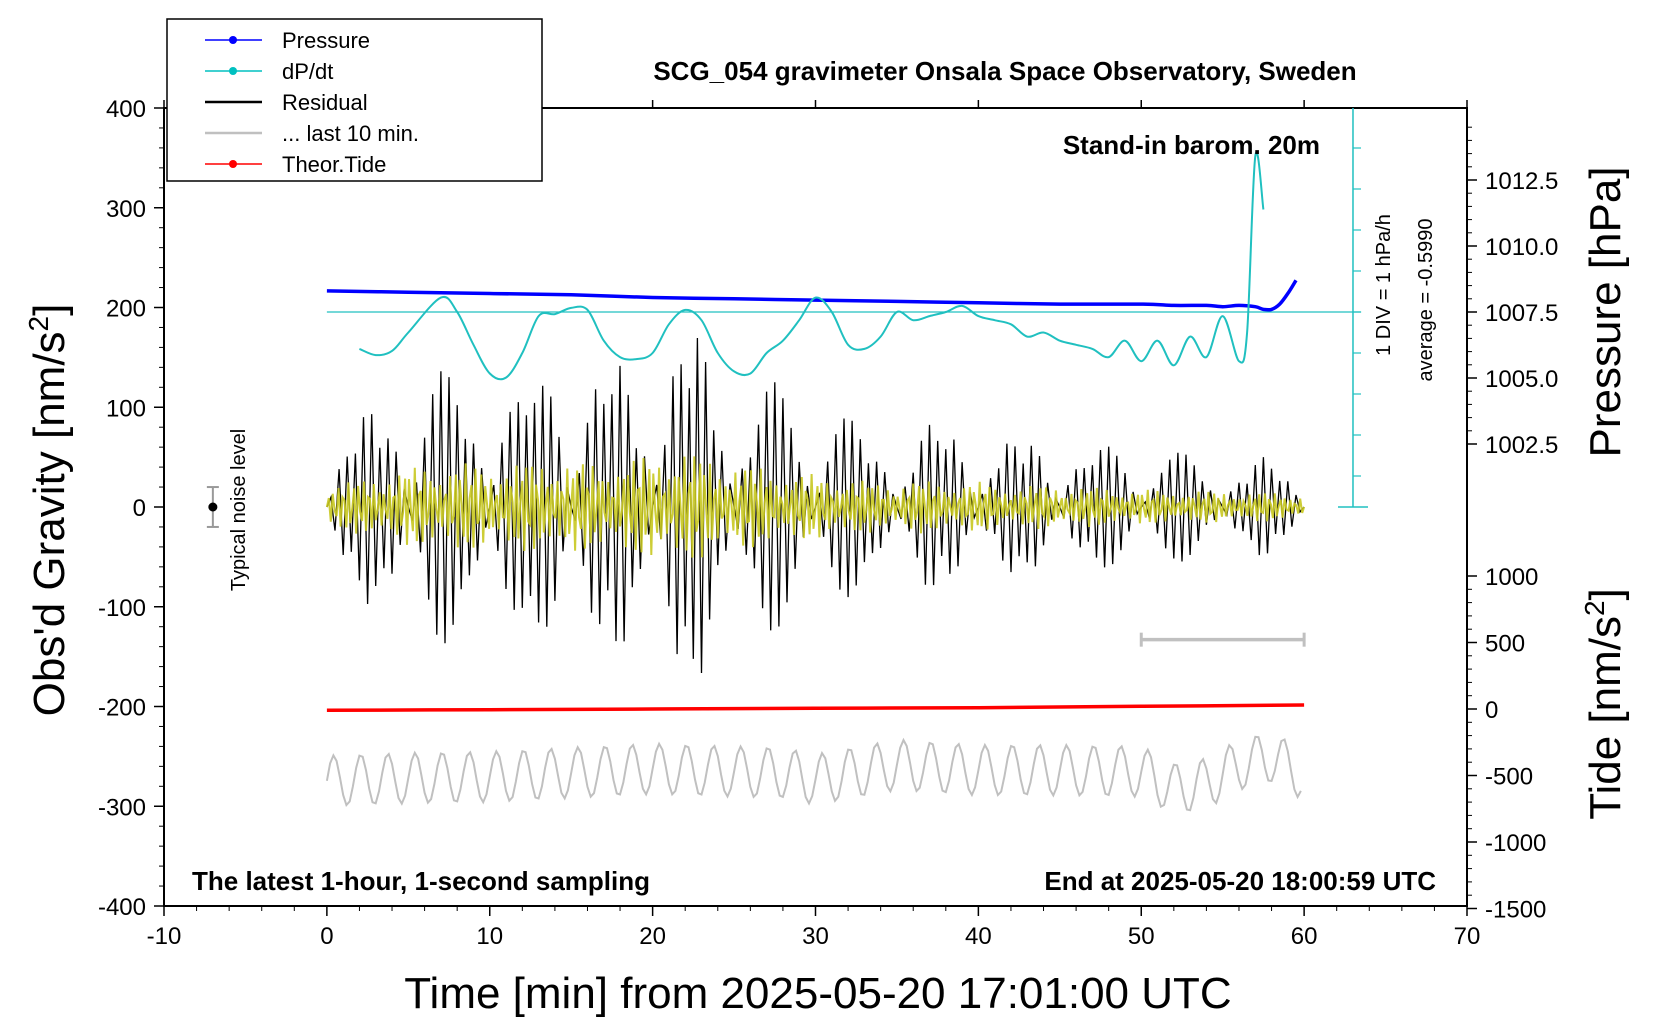  What do you see at coordinates (813, 773) in the screenshot?
I see `last10-line` at bounding box center [813, 773].